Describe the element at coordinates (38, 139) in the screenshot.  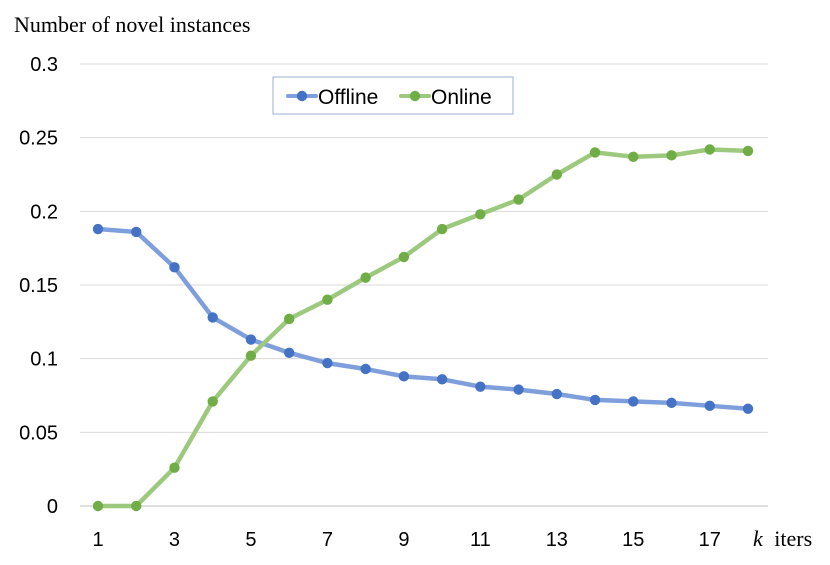
I see `y-tick-label: 0.25` at that location.